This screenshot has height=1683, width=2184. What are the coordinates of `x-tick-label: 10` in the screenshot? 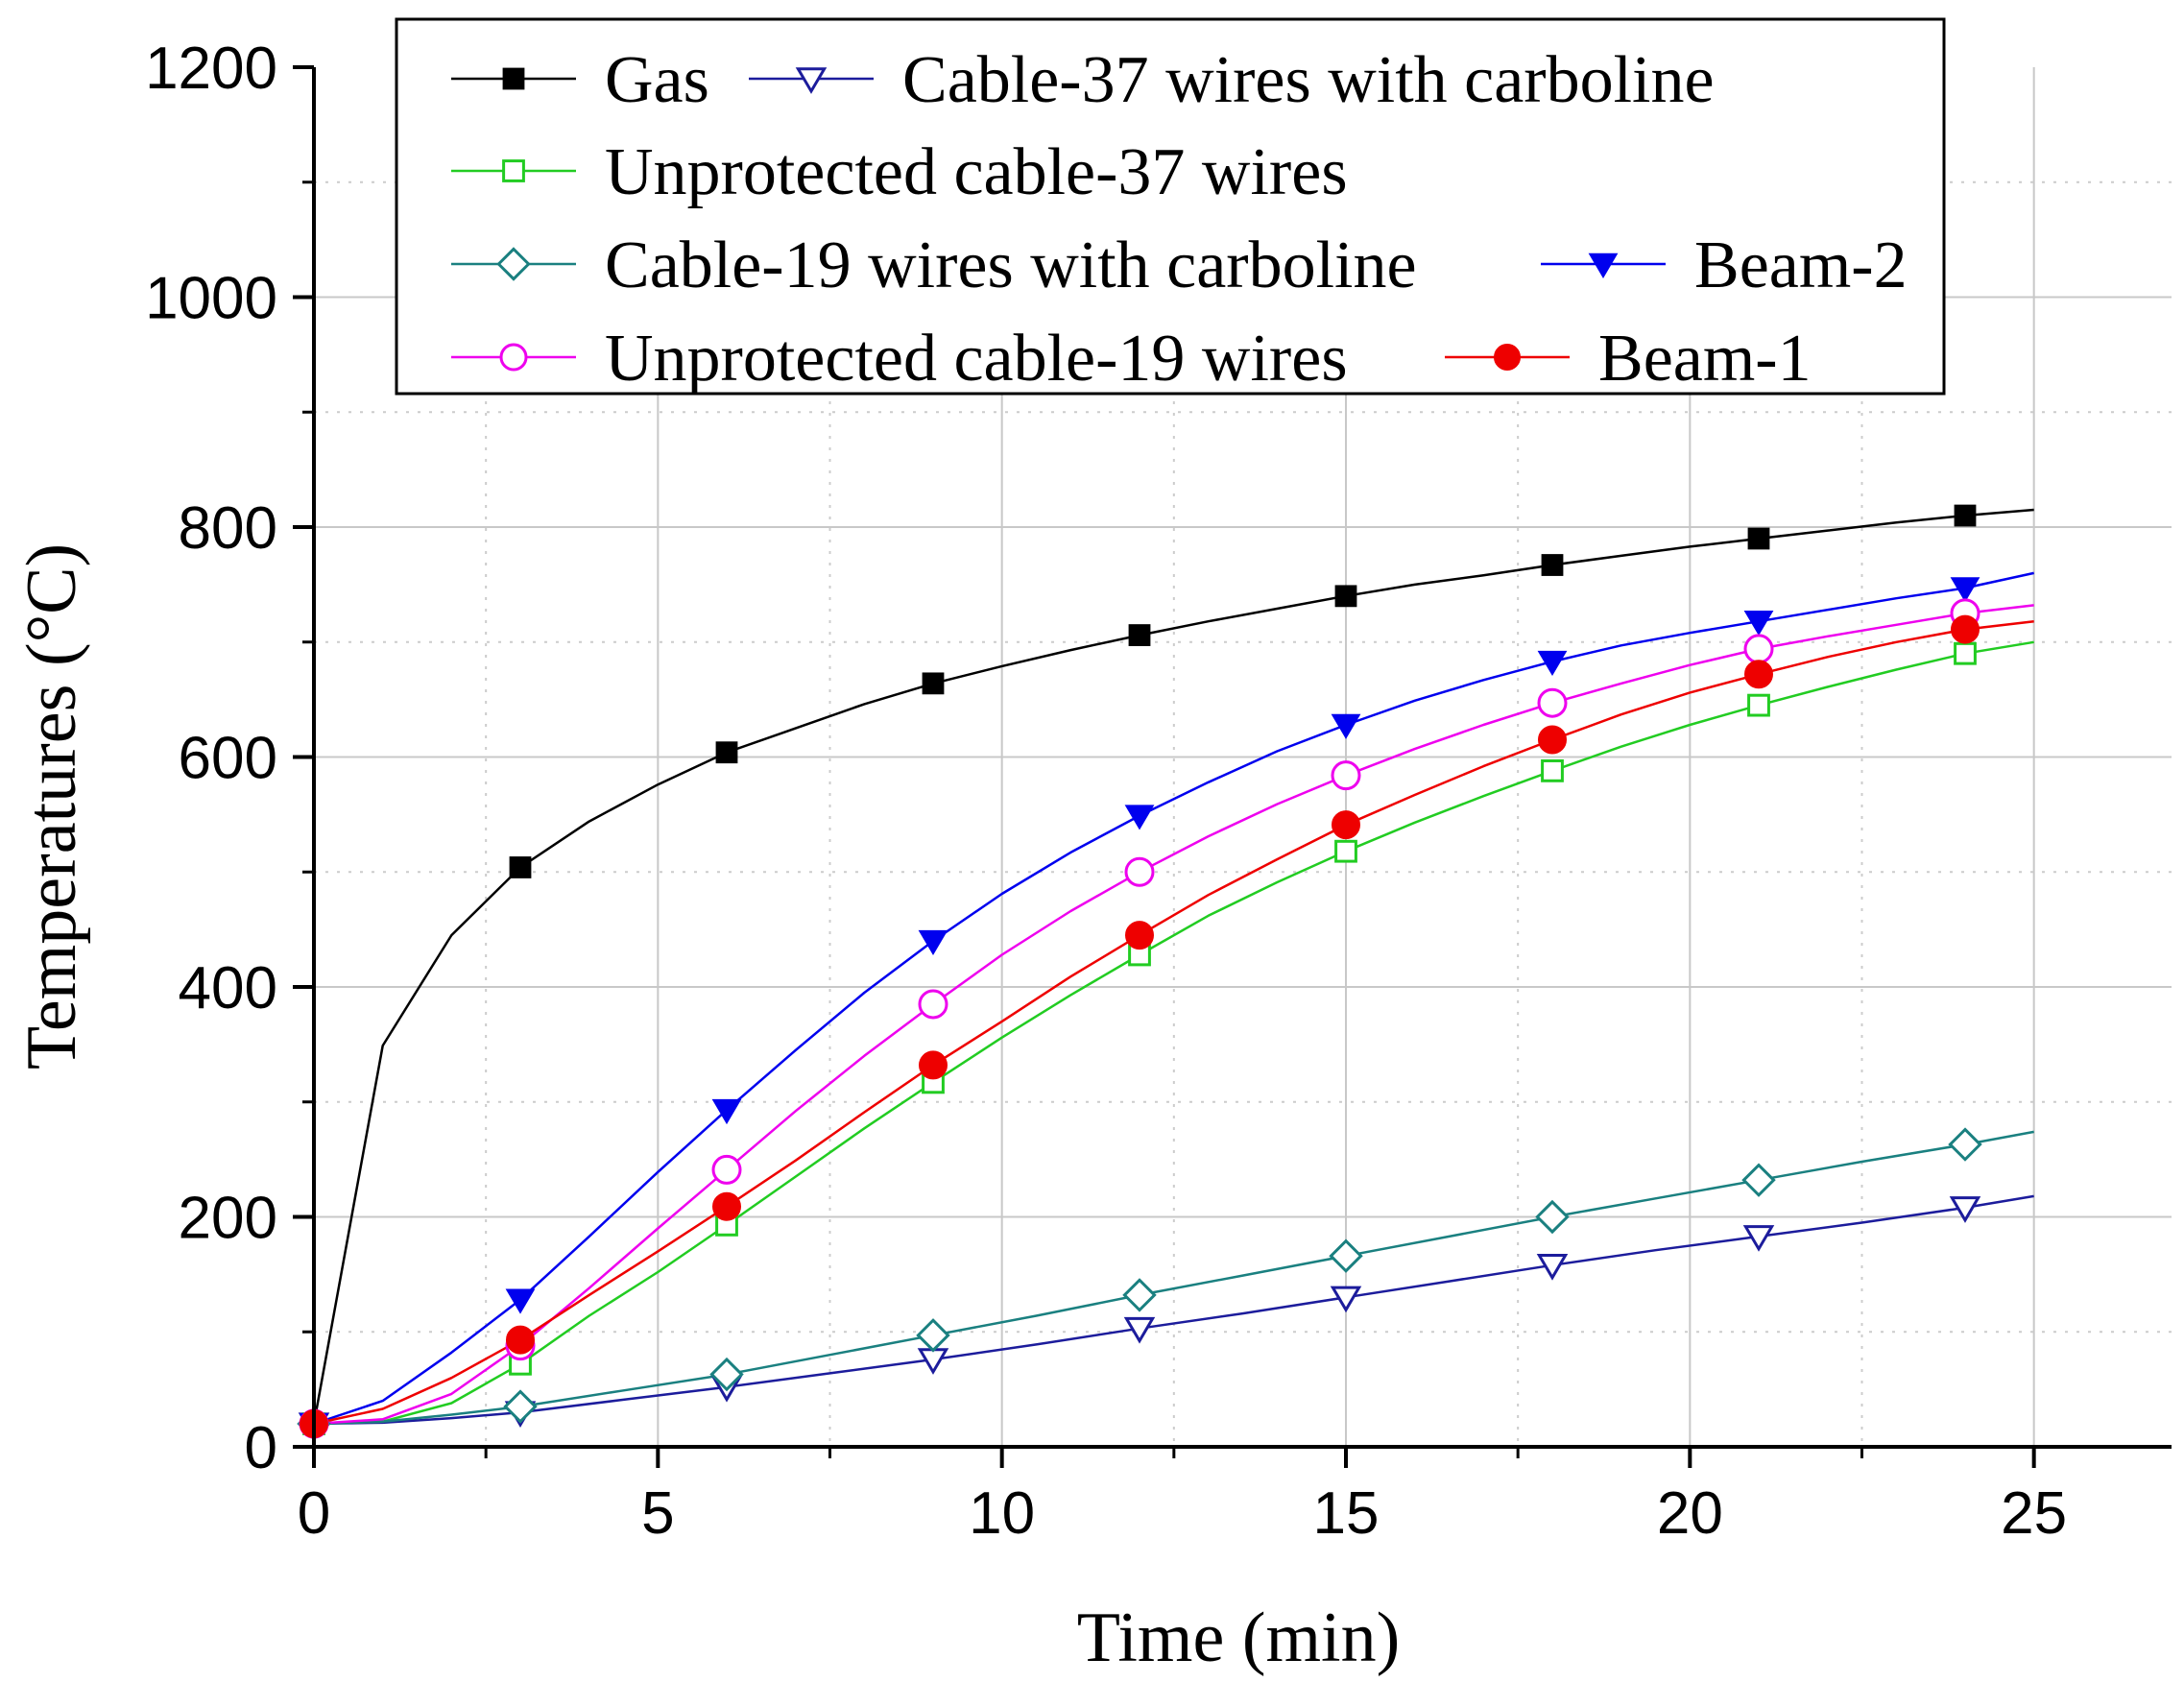 It's located at (1002, 1513).